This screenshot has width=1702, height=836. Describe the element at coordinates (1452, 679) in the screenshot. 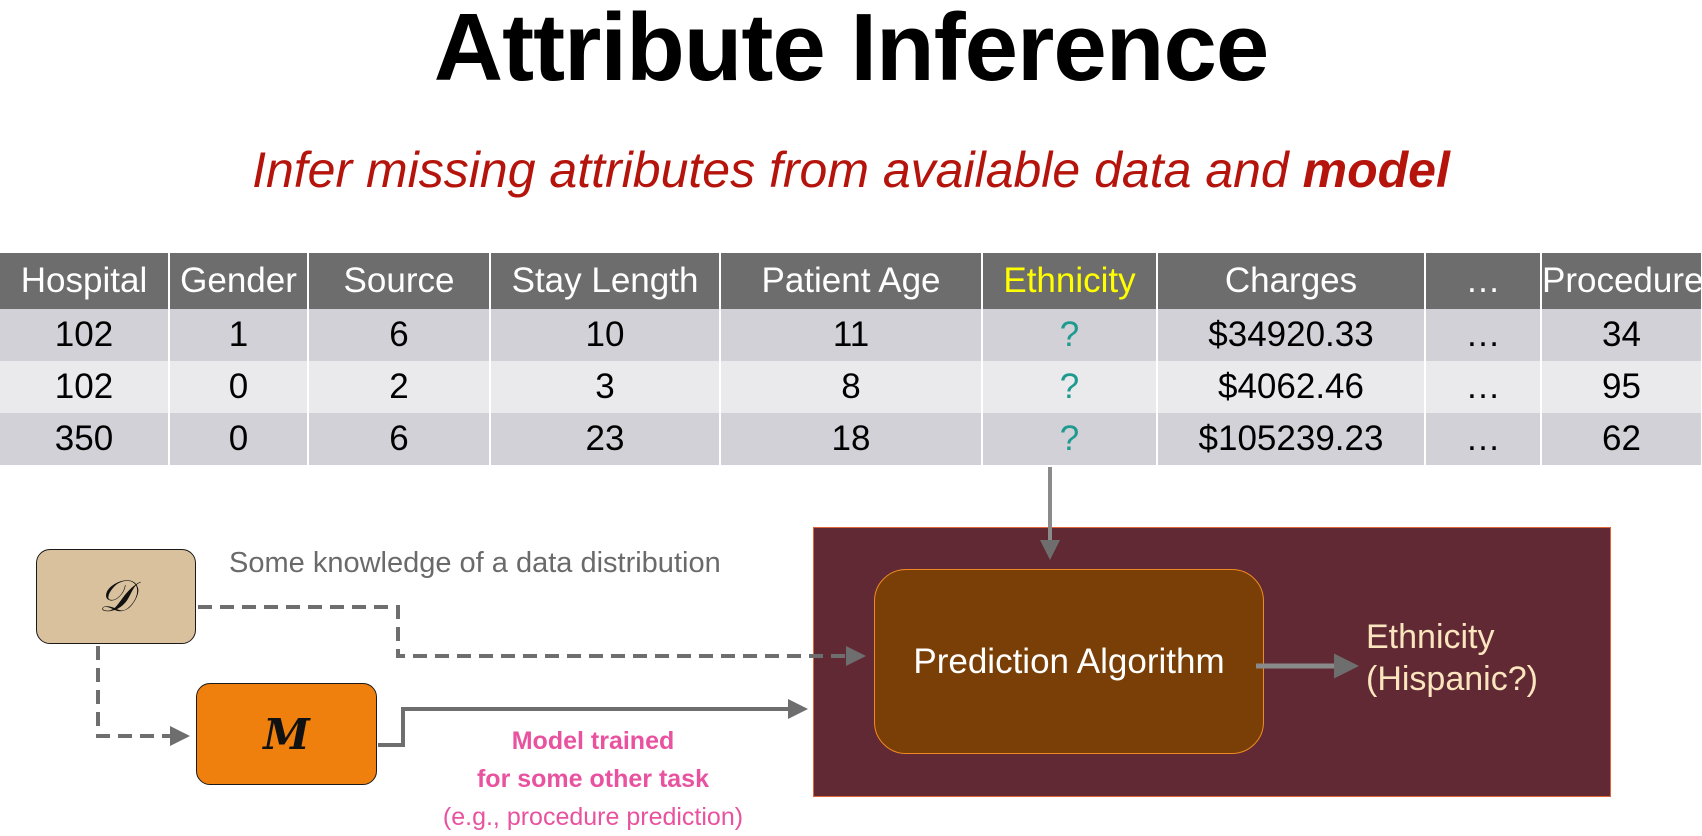

I see `output-line-2: (Hispanic?)` at that location.